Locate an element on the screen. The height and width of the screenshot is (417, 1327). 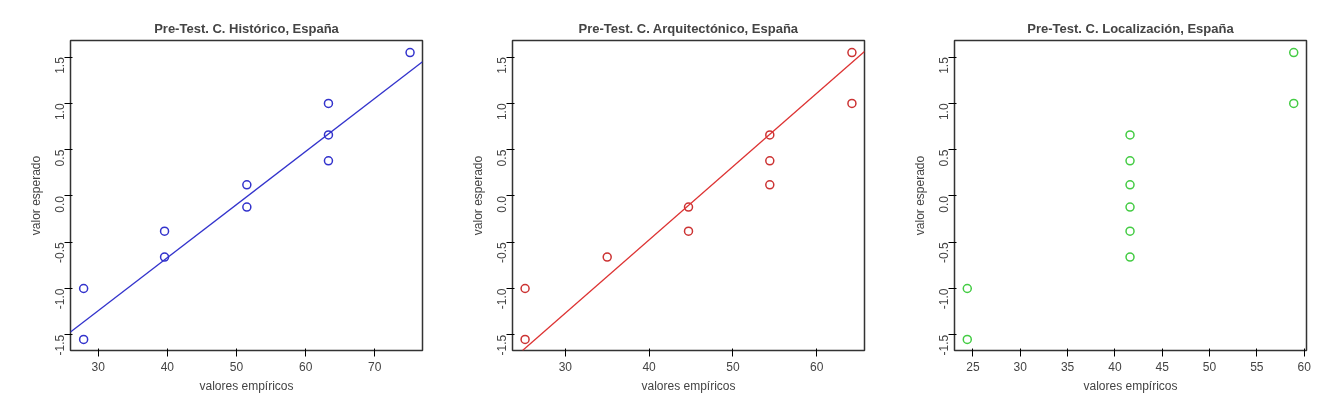
x-tick-label: 45 is located at coordinates (1162, 366).